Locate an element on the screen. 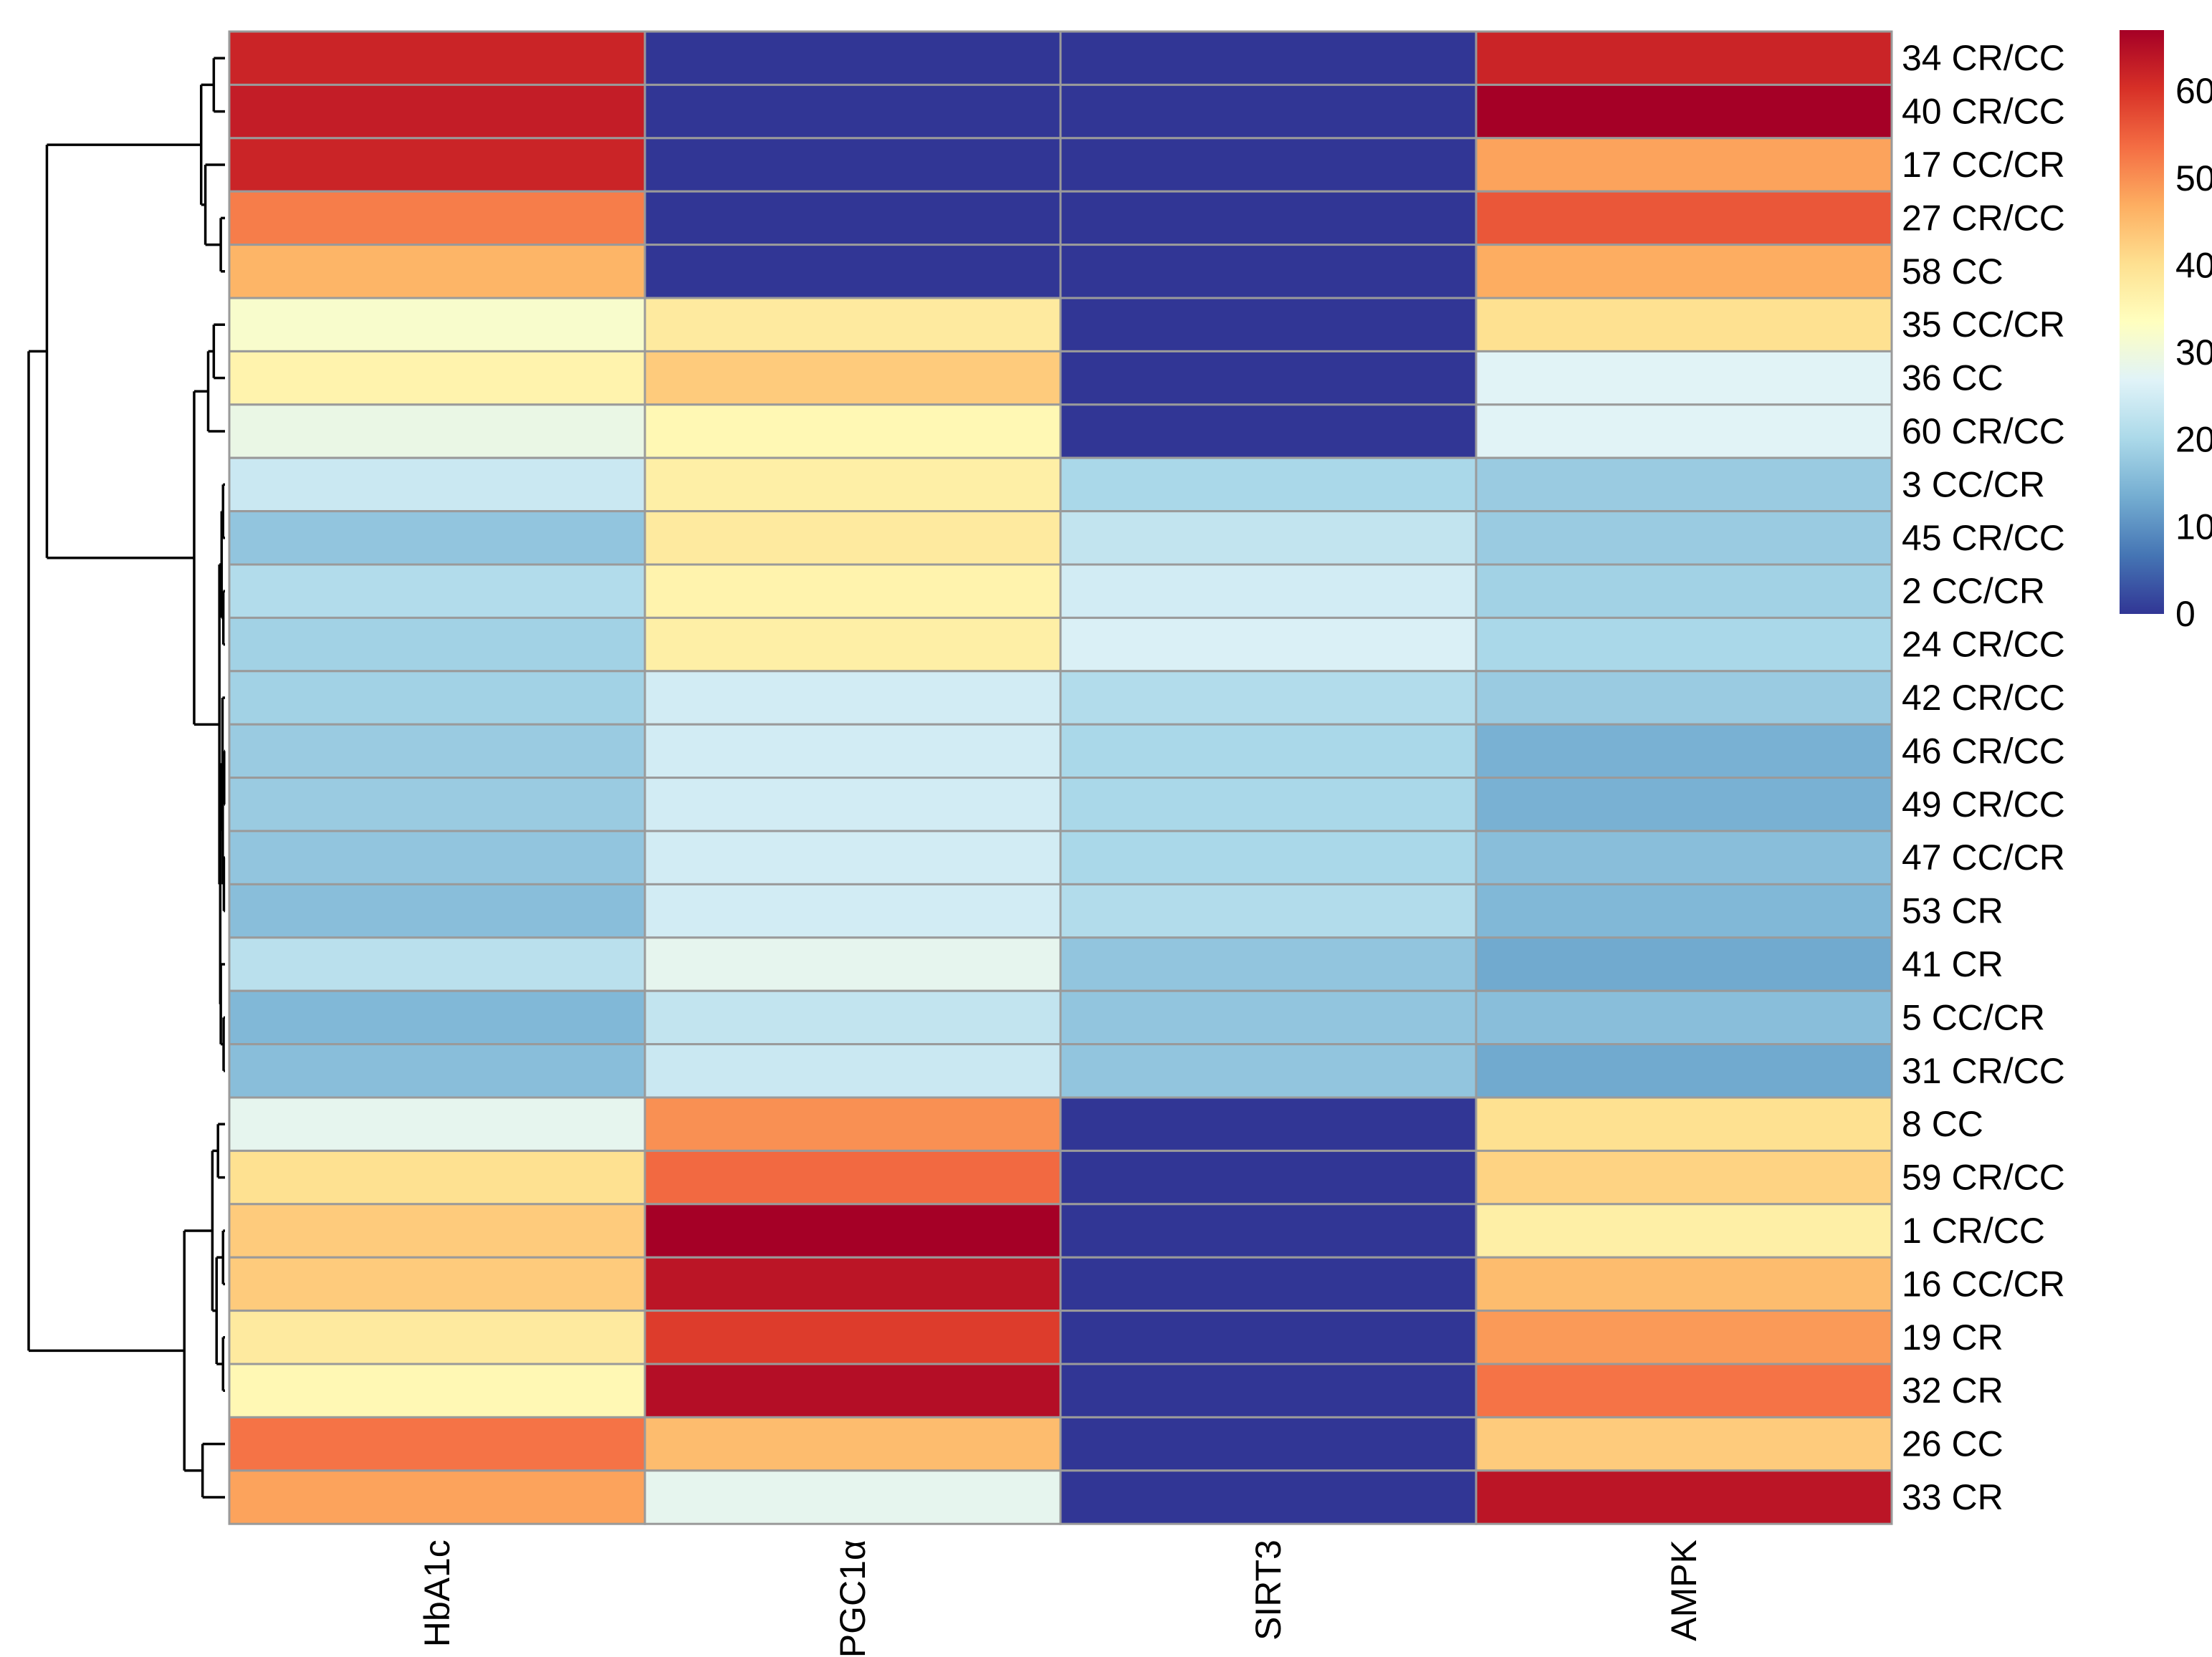 The height and width of the screenshot is (1657, 2212). row-label: 31 CR/CC is located at coordinates (1984, 1071).